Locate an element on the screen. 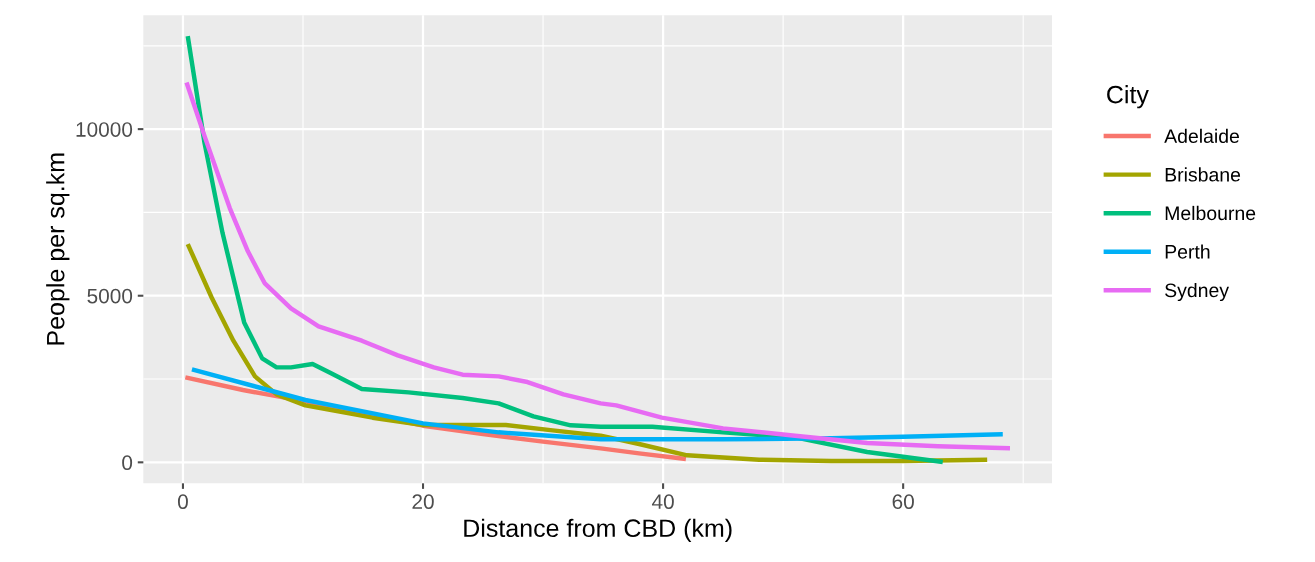  line-series is located at coordinates (597, 404).